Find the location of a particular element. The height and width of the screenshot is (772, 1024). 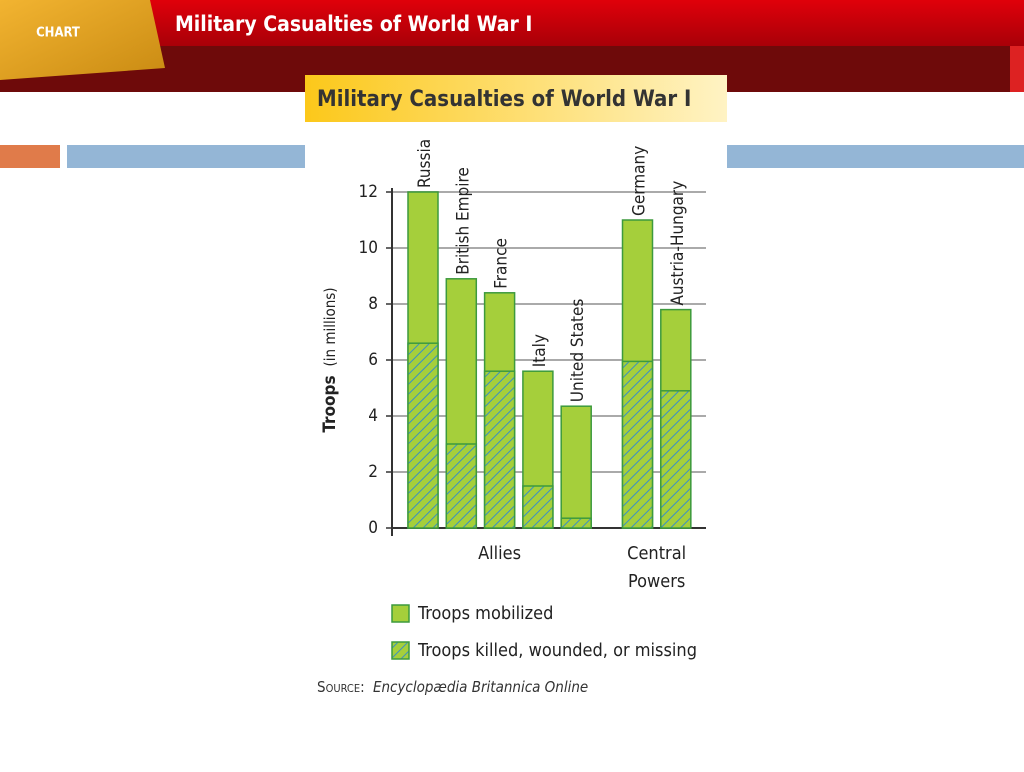

source: Source: Encyclopædia Britannica Online is located at coordinates (452, 687).